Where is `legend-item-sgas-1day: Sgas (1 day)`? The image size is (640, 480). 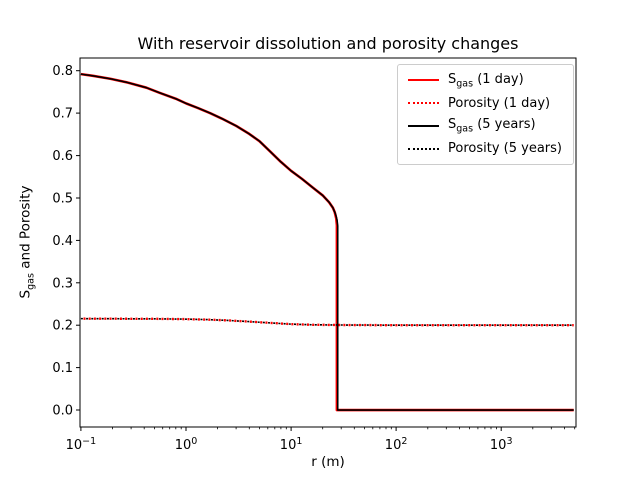 legend-item-sgas-1day: Sgas (1 day) is located at coordinates (487, 80).